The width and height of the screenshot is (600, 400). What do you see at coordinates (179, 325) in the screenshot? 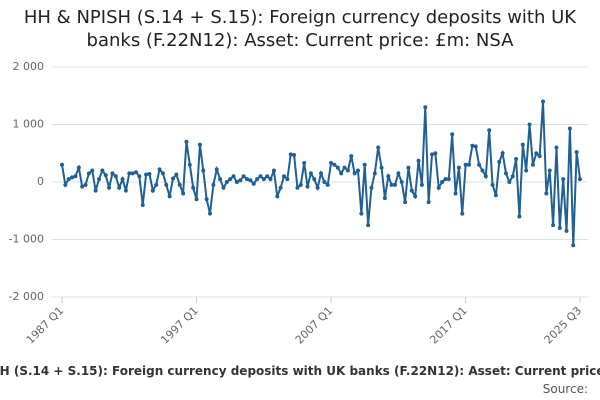
I see `x-tick-label: 1997 Q1` at bounding box center [179, 325].